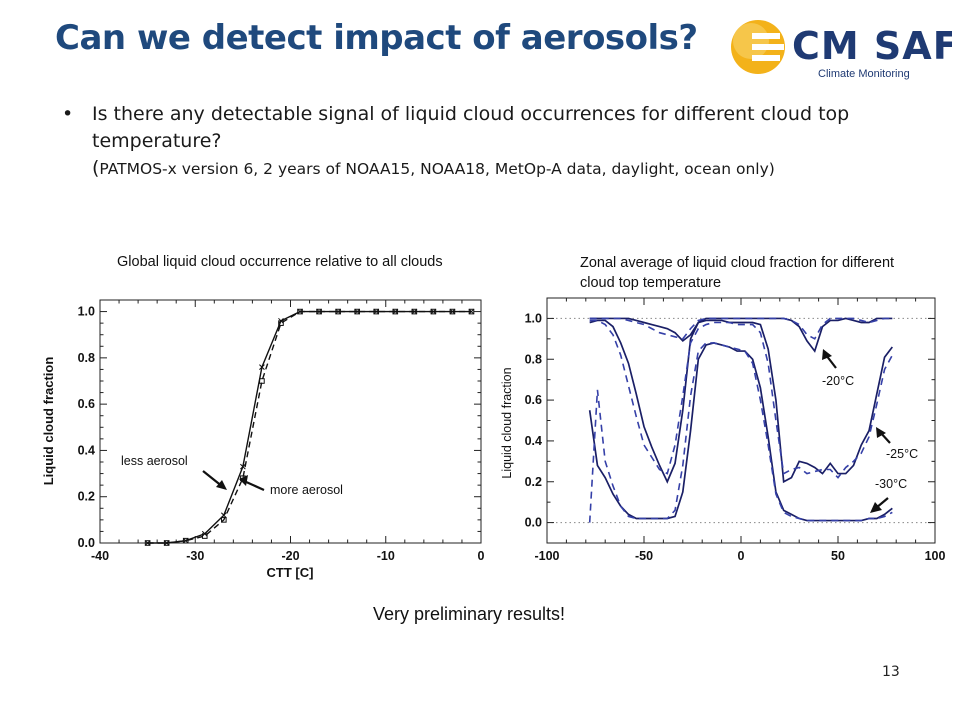 The width and height of the screenshot is (960, 720). What do you see at coordinates (881, 432) in the screenshot?
I see `arrow-head-minus-25c` at bounding box center [881, 432].